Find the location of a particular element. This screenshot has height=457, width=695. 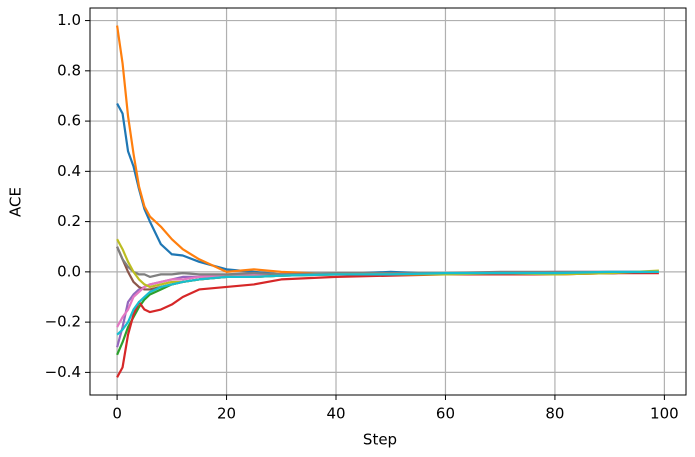

x-tick-label: 60 is located at coordinates (445, 414).